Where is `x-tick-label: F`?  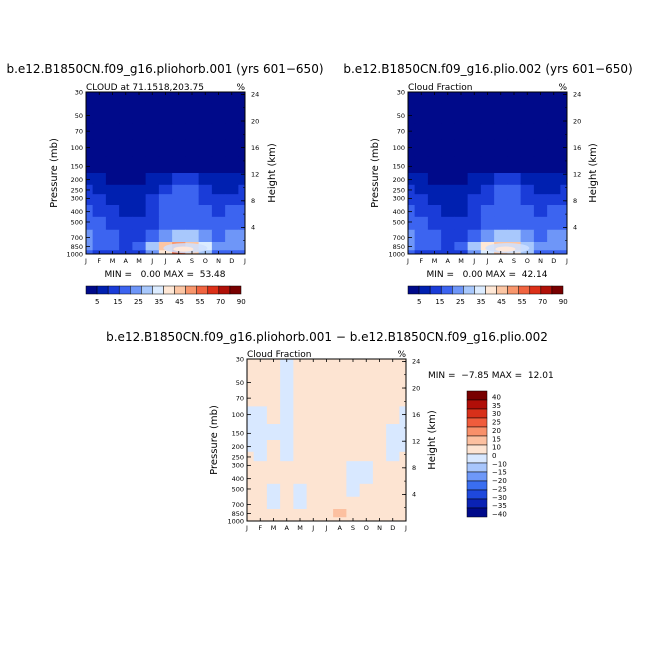
x-tick-label: F is located at coordinates (99, 261).